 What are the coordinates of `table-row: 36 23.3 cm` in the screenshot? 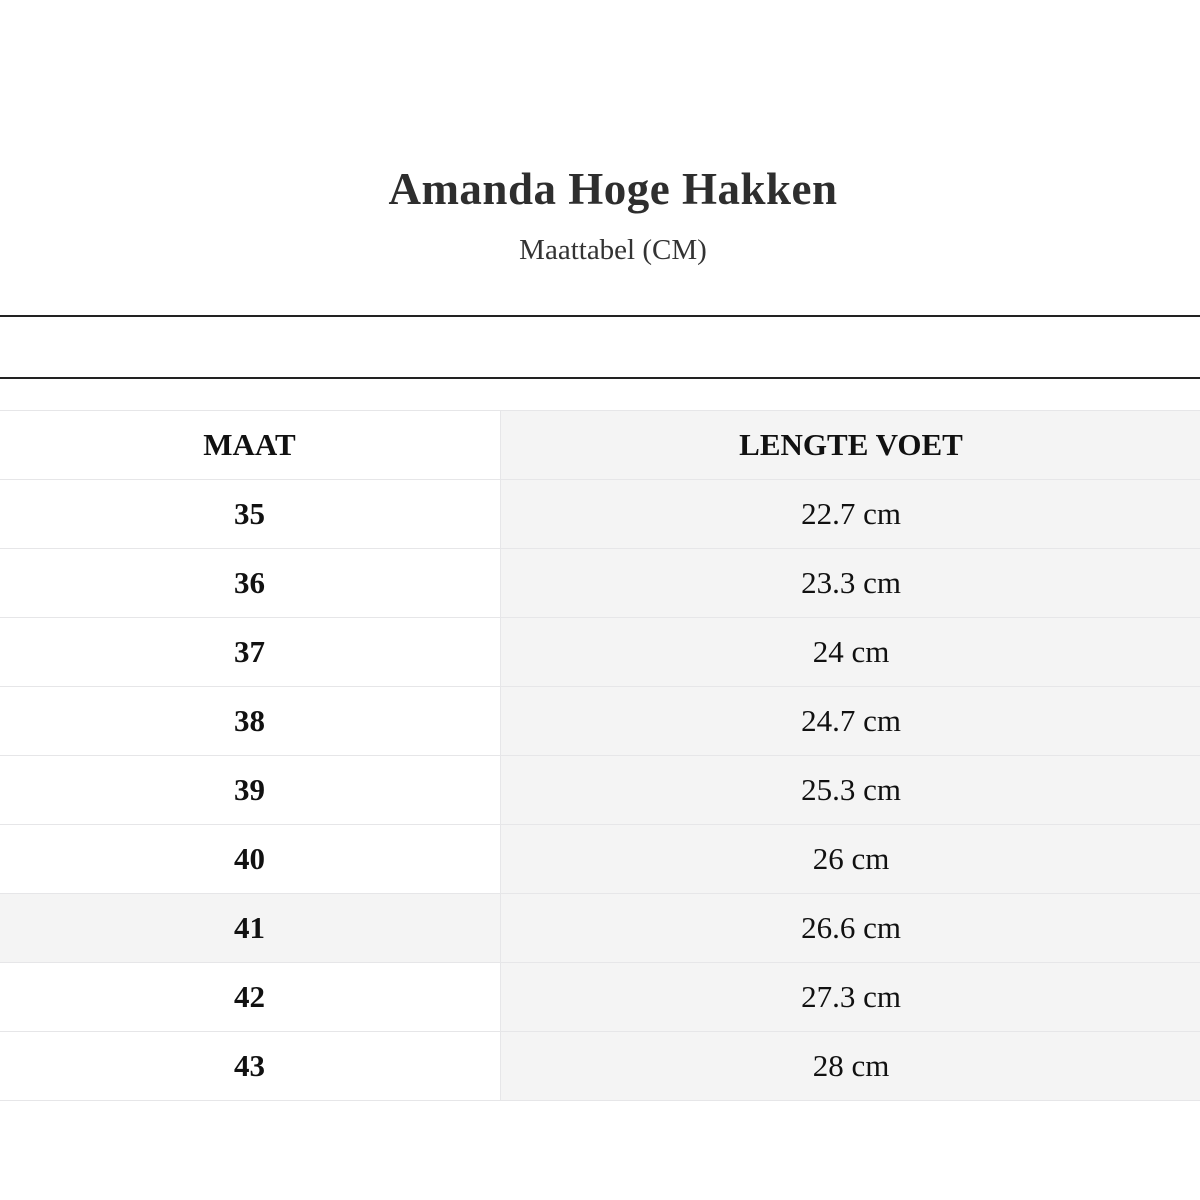 It's located at (600, 583).